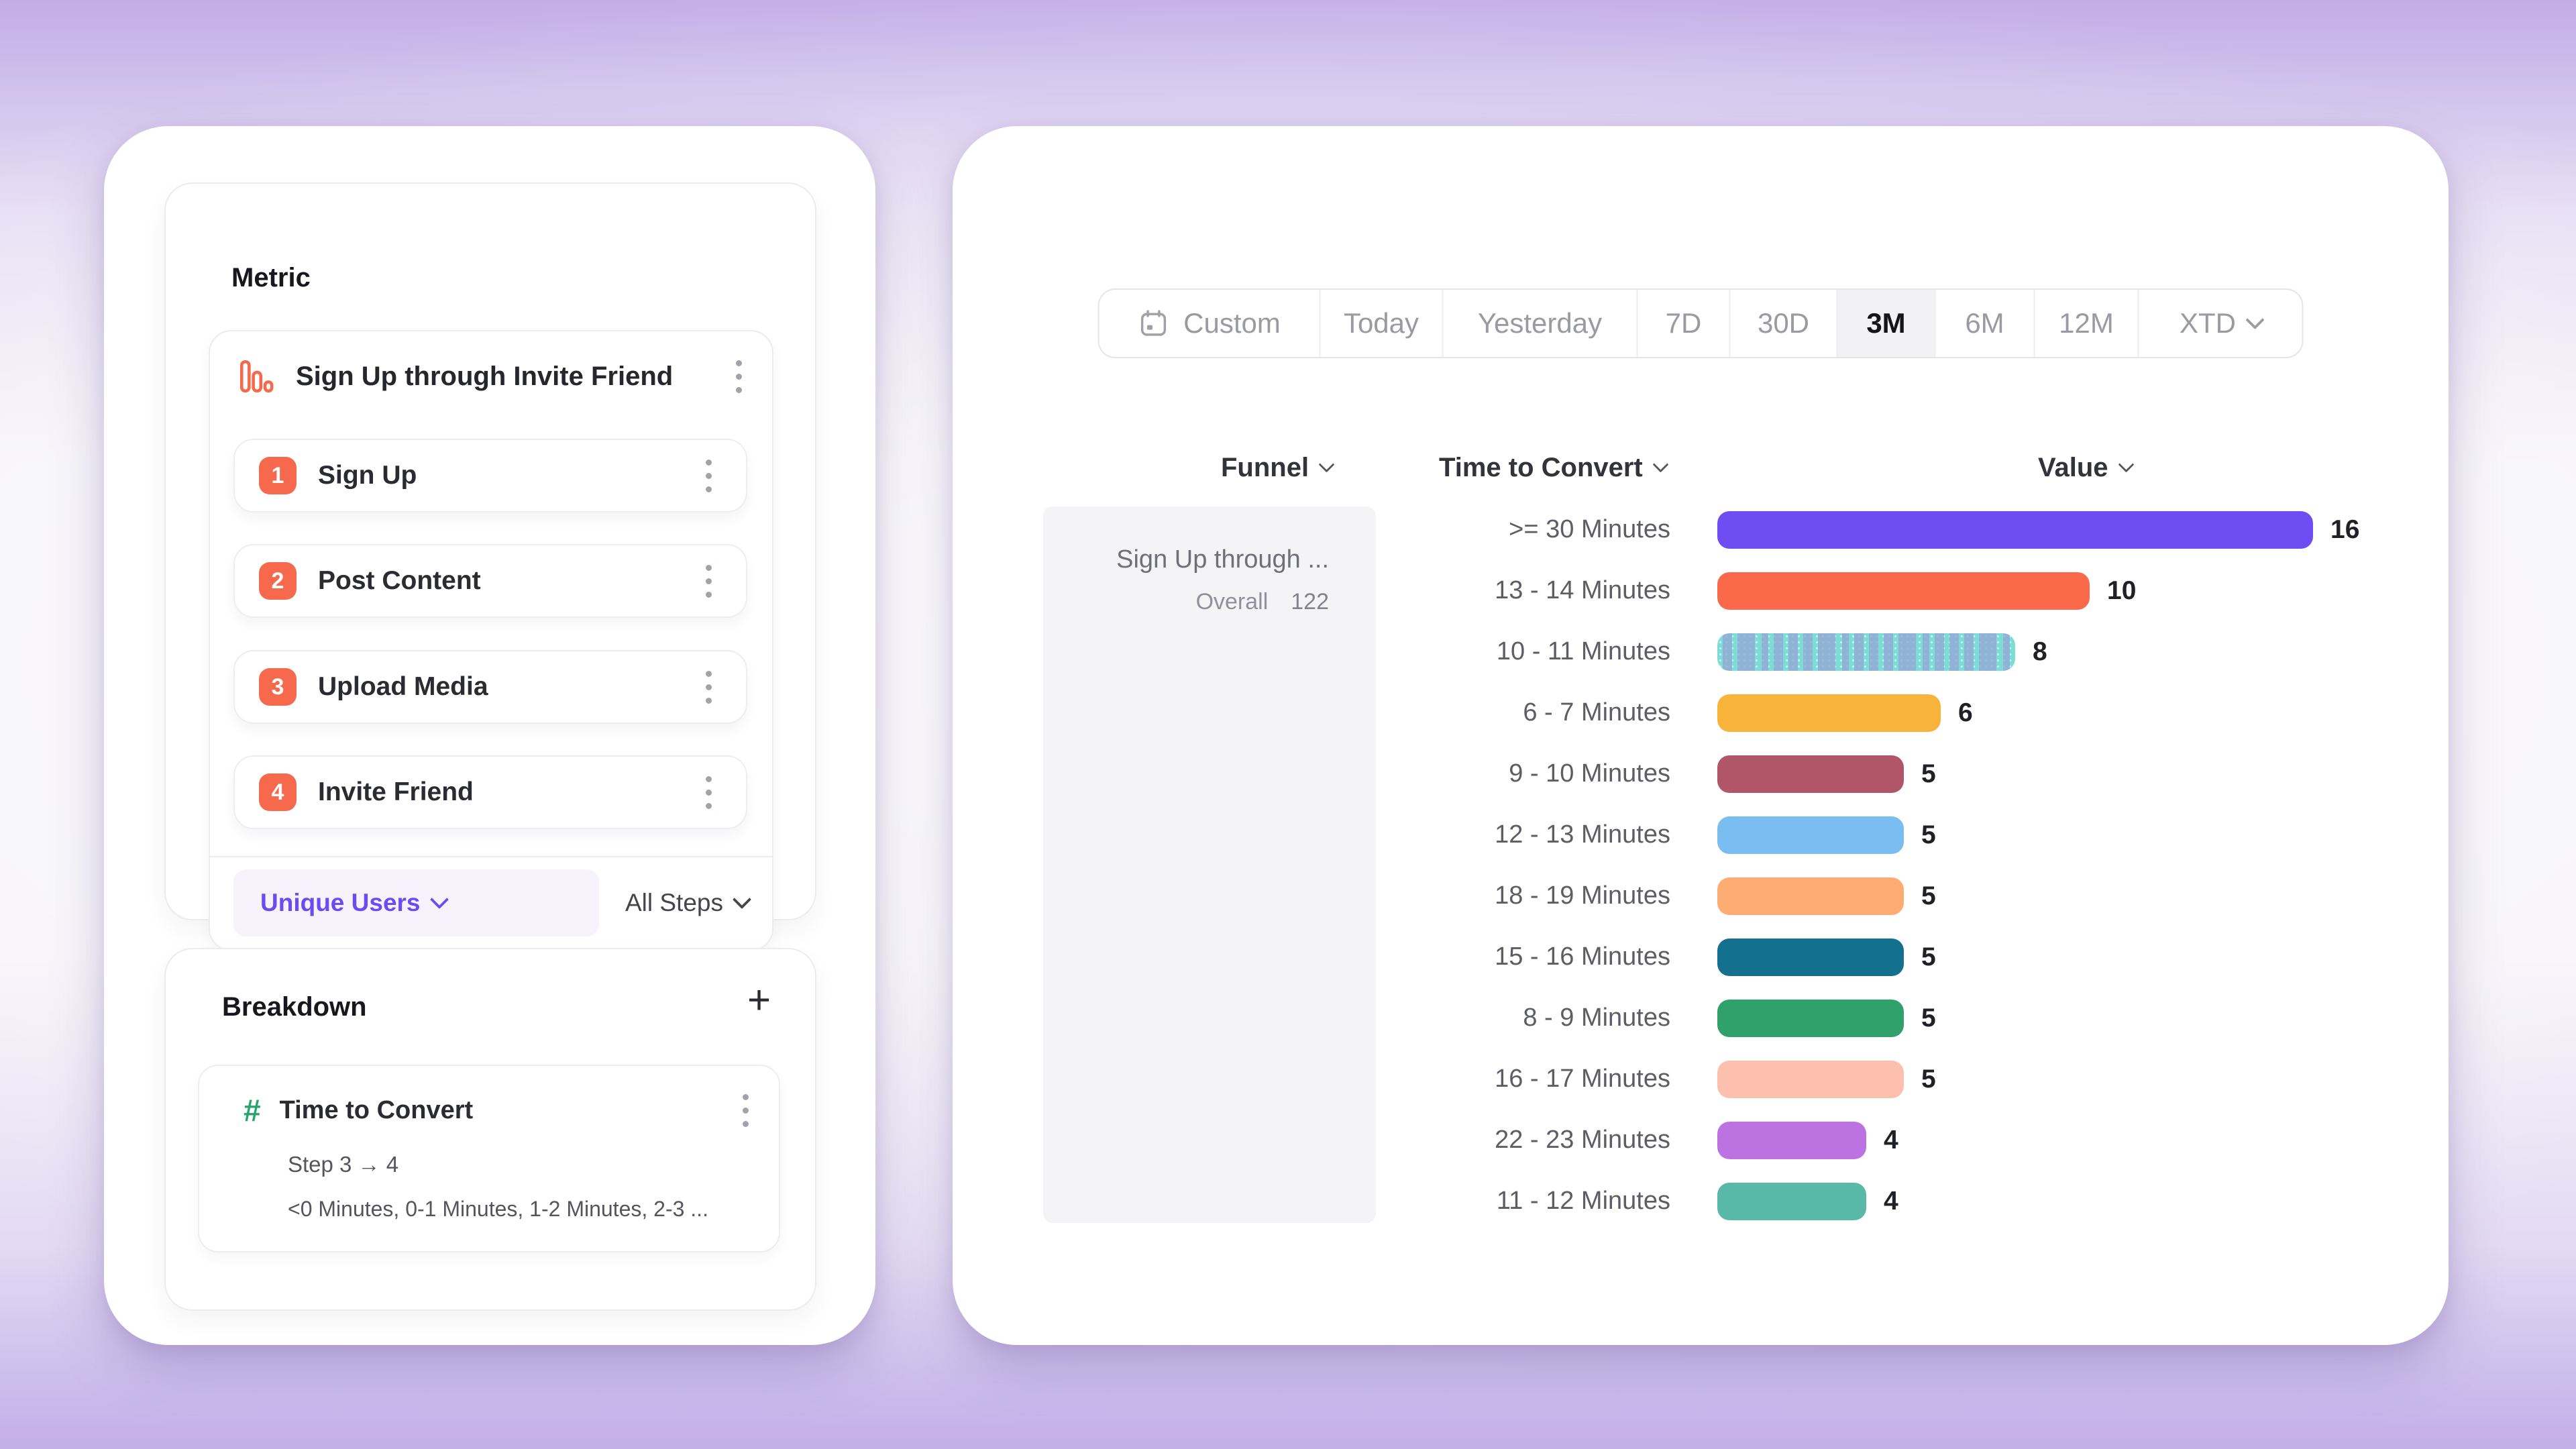 The image size is (2576, 1449). What do you see at coordinates (278, 475) in the screenshot?
I see `step-number-badge: 1` at bounding box center [278, 475].